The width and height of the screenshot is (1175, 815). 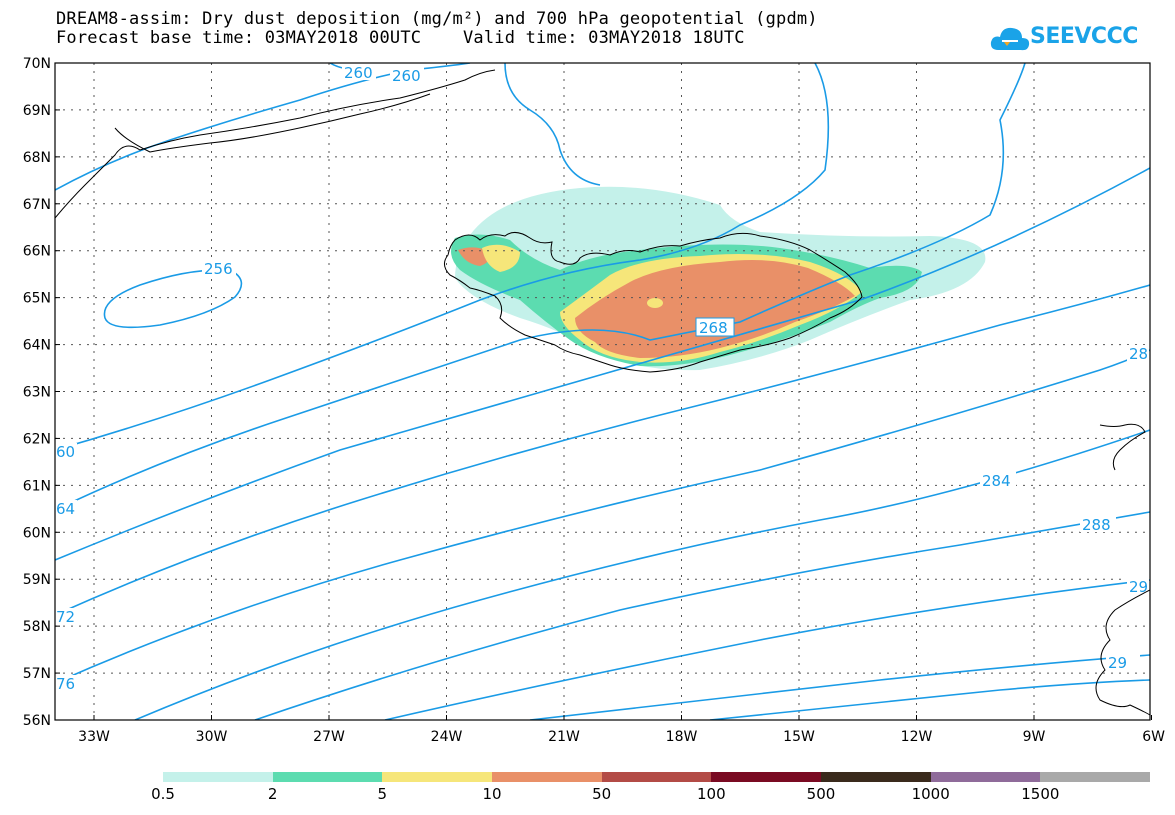 I want to click on colorbar-label: 5, so click(x=382, y=794).